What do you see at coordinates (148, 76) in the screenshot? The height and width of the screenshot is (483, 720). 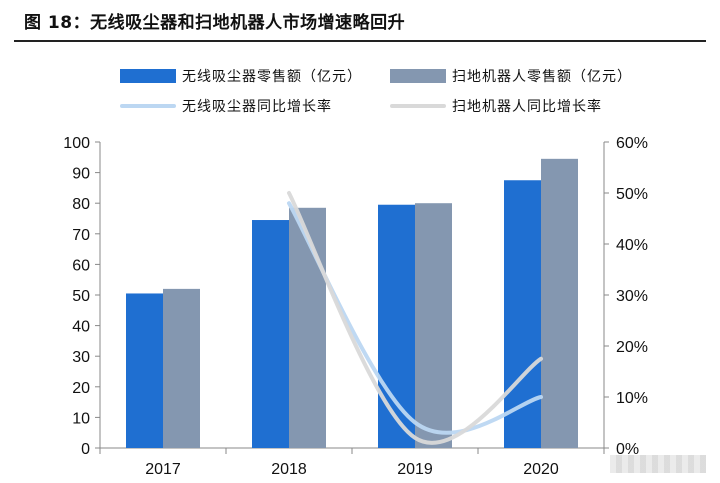 I see `legend-swatch-vacuum-sales` at bounding box center [148, 76].